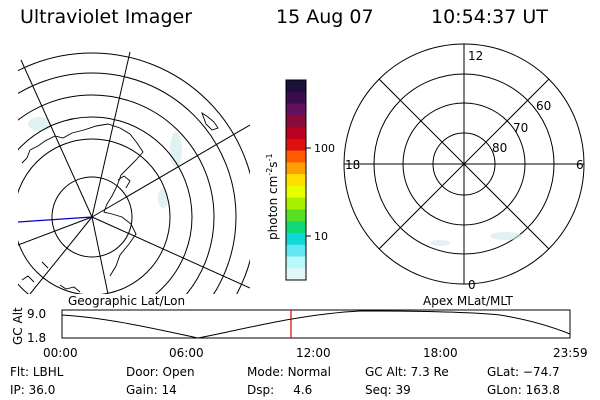 The width and height of the screenshot is (600, 400). I want to click on polar-aurora-glow, so click(476, 239).